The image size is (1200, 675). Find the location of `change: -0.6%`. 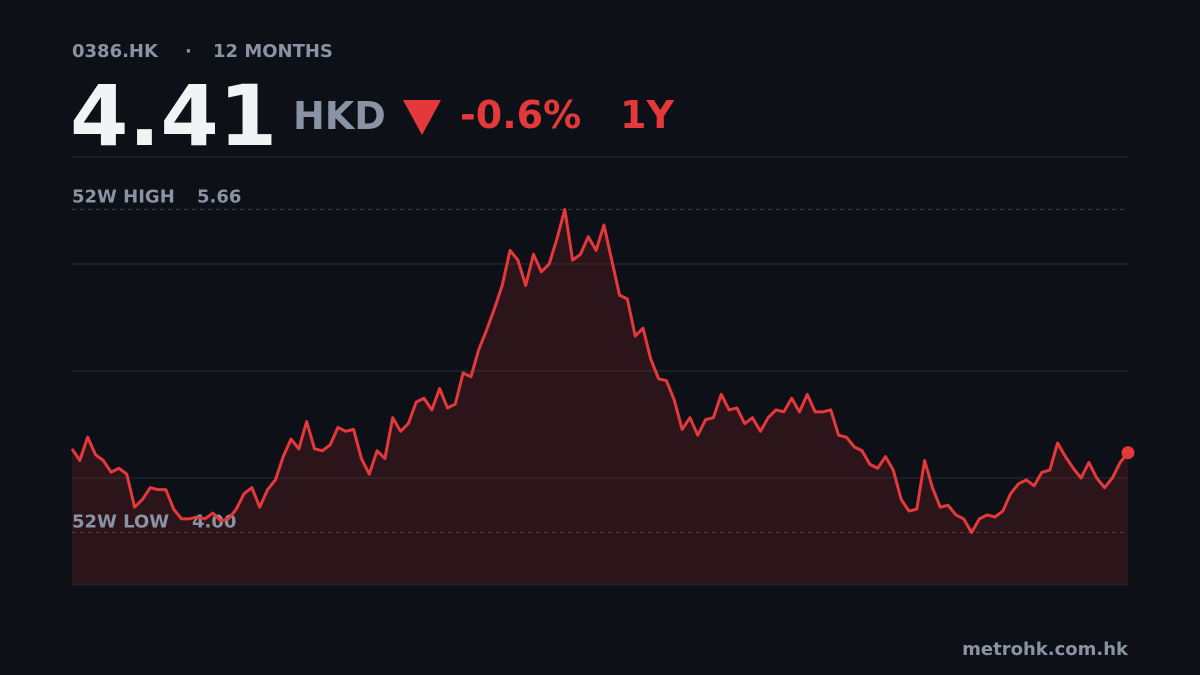

change: -0.6% is located at coordinates (520, 115).